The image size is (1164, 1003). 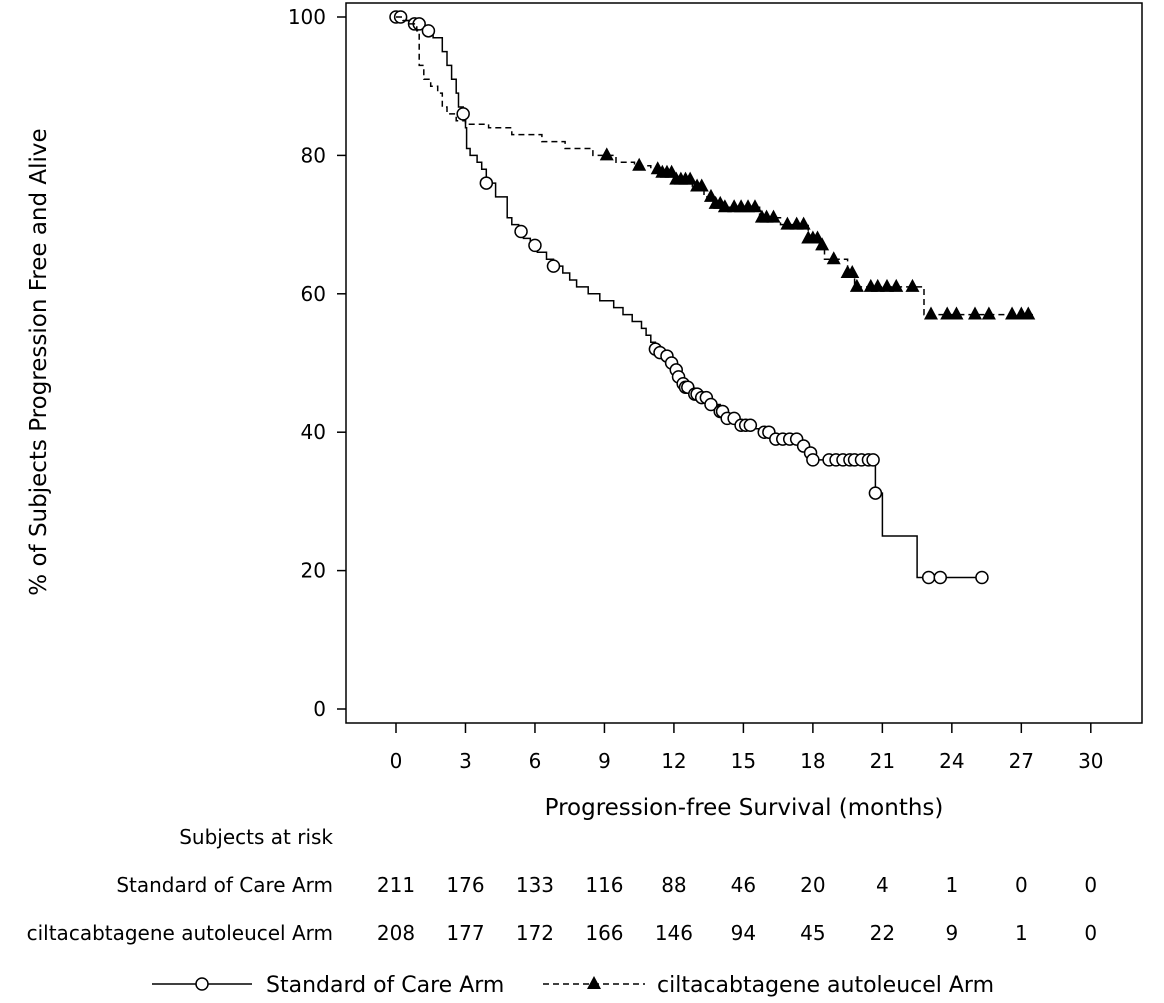 What do you see at coordinates (535, 933) in the screenshot?
I see `risk-count: 172` at bounding box center [535, 933].